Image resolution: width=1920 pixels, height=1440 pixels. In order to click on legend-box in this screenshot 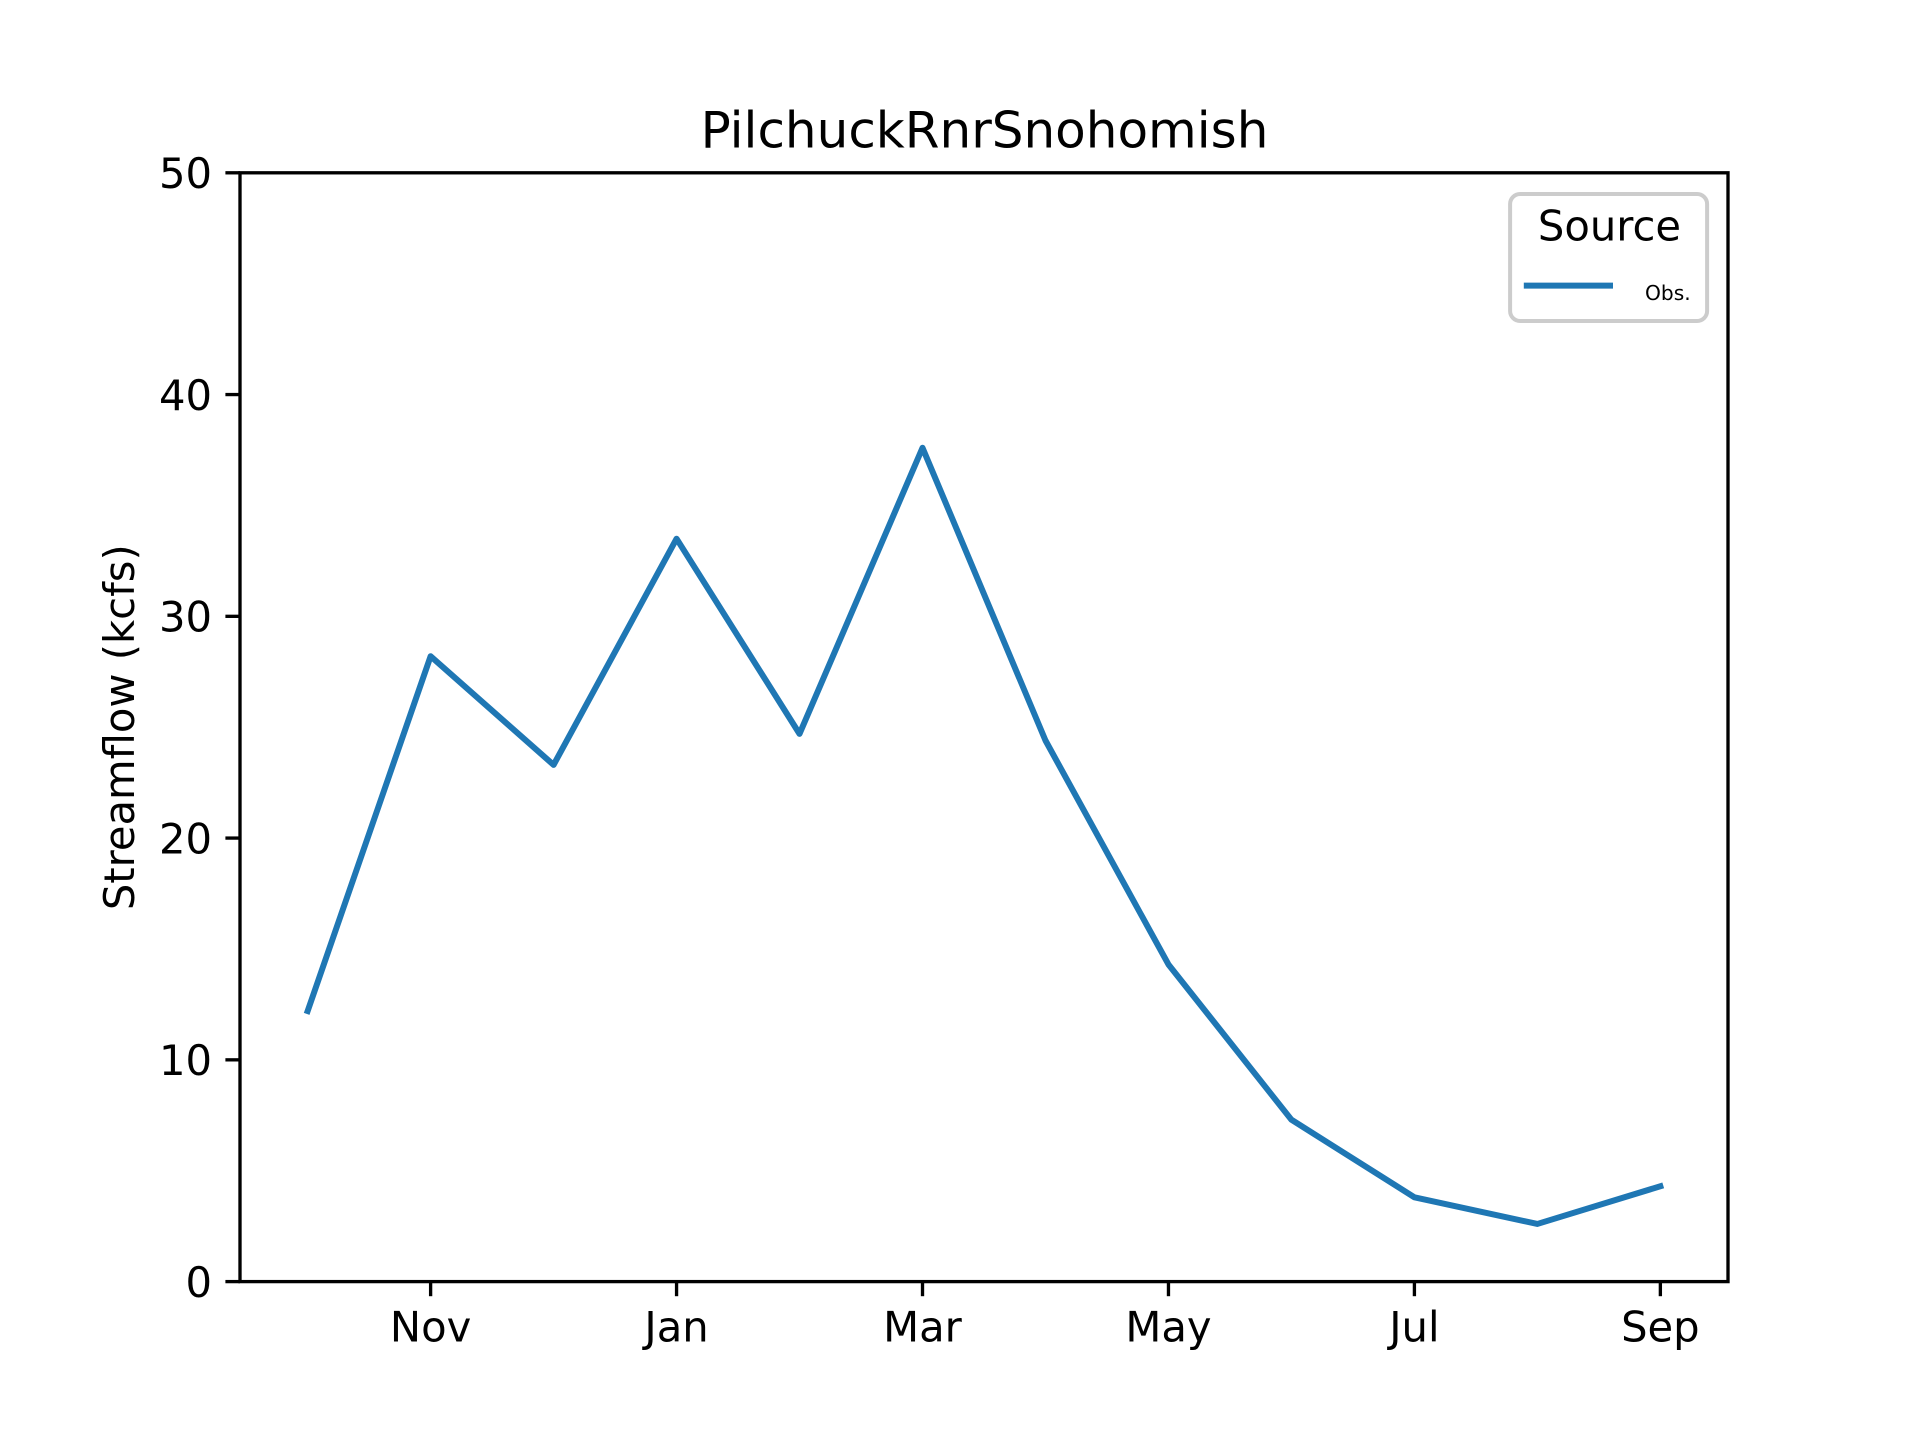, I will do `click(1609, 257)`.